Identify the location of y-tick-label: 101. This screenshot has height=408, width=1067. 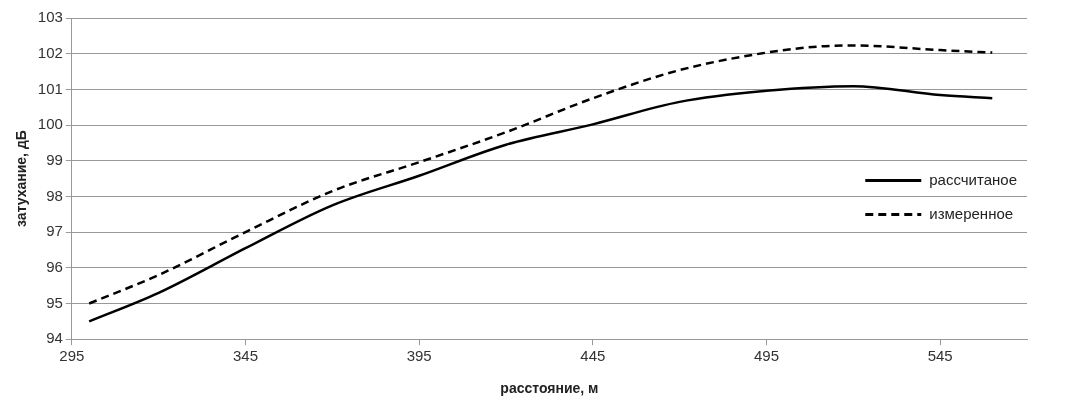
(50, 88).